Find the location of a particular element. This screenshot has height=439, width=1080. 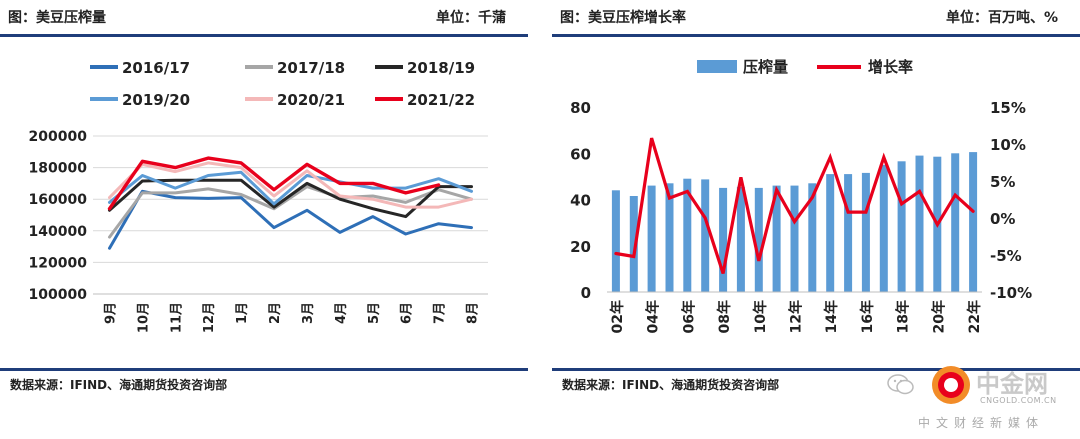

bar-21年 is located at coordinates (955, 223).